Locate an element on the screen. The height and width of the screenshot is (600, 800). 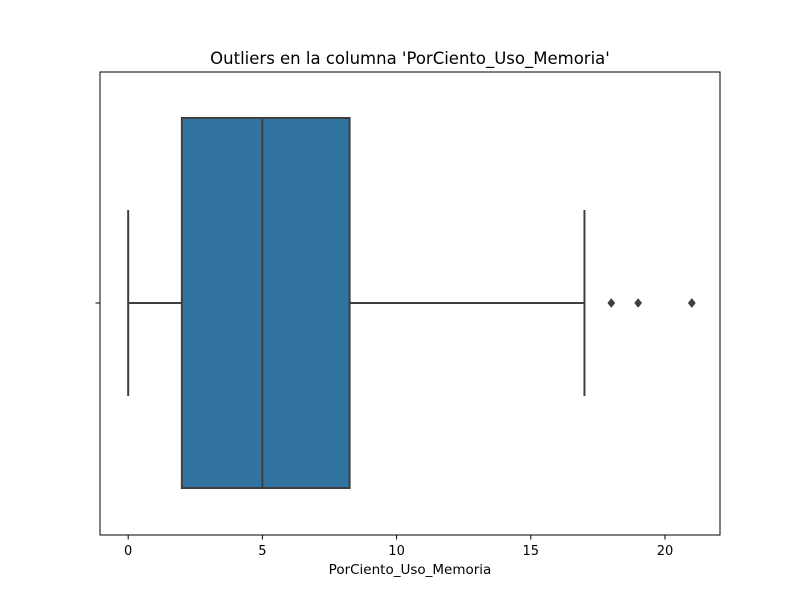
x-tick-label: 10 is located at coordinates (396, 551).